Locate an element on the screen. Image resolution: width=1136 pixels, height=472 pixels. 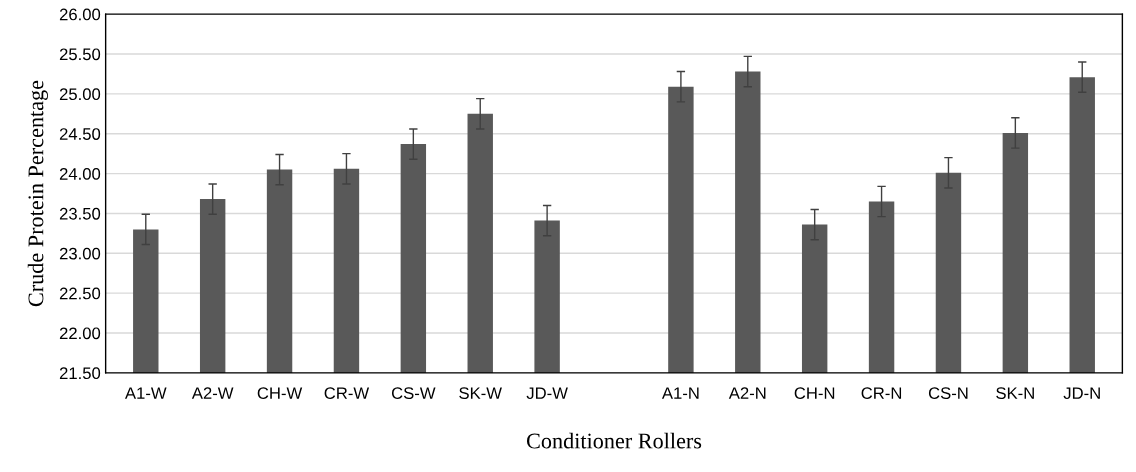
x-tick-label: SK-W is located at coordinates (480, 393).